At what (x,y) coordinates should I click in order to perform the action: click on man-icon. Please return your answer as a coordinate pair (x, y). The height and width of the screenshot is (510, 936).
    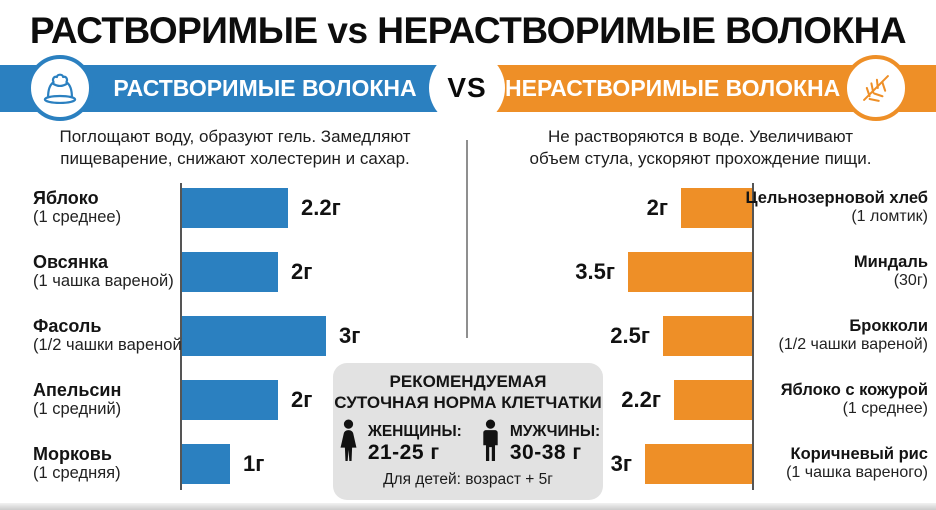
    Looking at the image, I should click on (490, 441).